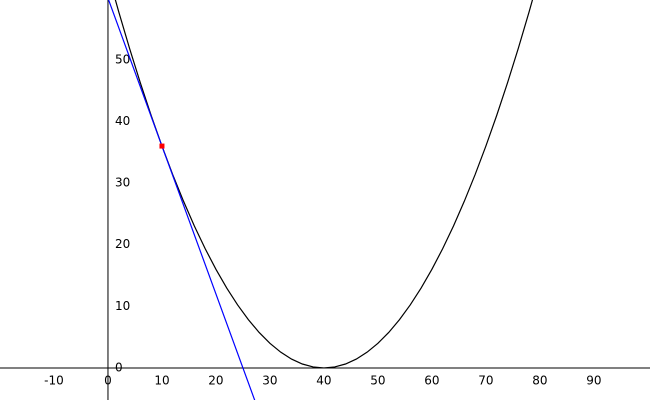  I want to click on x-tick-label: 20, so click(215, 380).